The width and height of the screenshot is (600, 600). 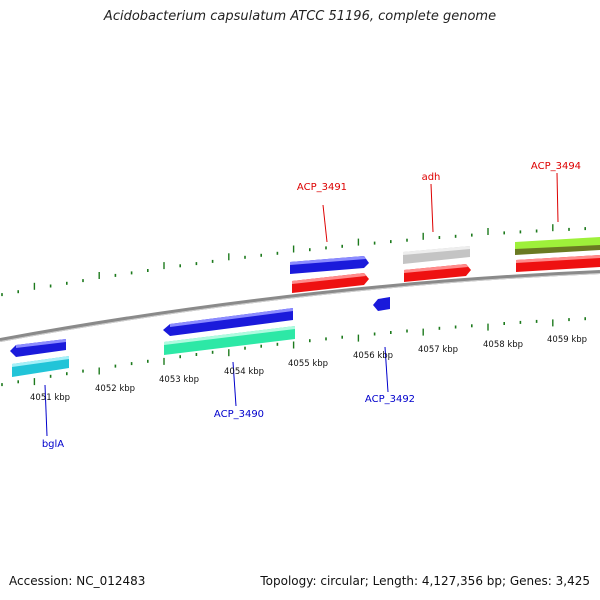 What do you see at coordinates (431, 177) in the screenshot?
I see `gene-label-adh: adh` at bounding box center [431, 177].